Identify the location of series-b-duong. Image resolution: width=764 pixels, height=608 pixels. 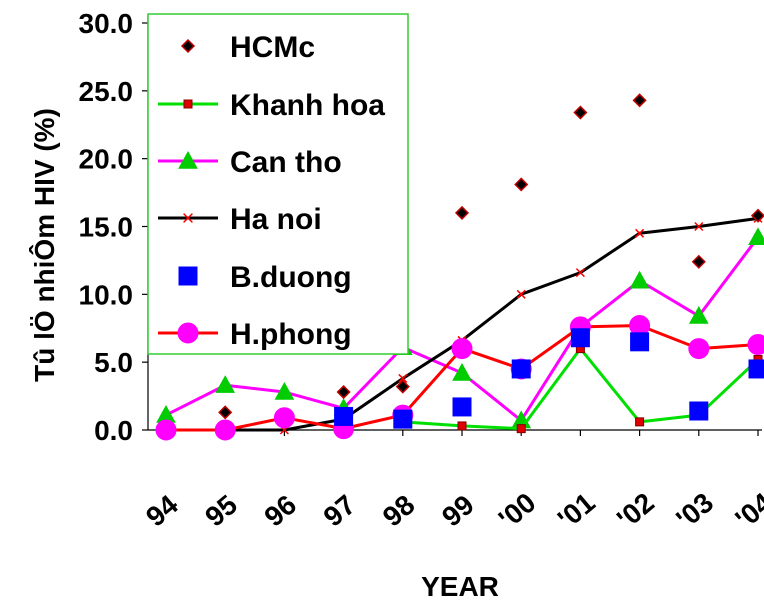
(549, 378).